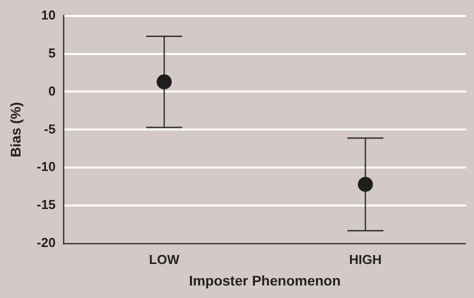 This screenshot has height=298, width=474. Describe the element at coordinates (46, 204) in the screenshot. I see `y-tick-label: -15` at that location.